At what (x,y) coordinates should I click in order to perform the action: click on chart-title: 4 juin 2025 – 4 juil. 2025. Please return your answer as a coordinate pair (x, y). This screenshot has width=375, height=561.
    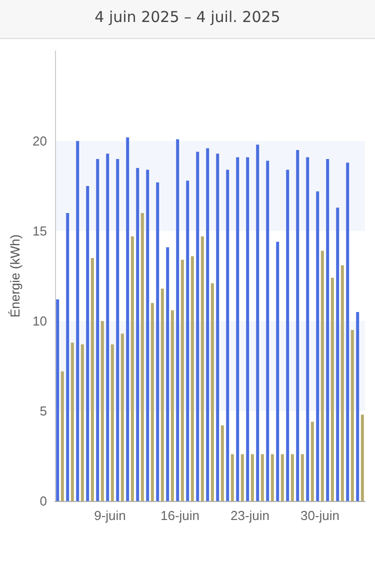
    Looking at the image, I should click on (187, 19).